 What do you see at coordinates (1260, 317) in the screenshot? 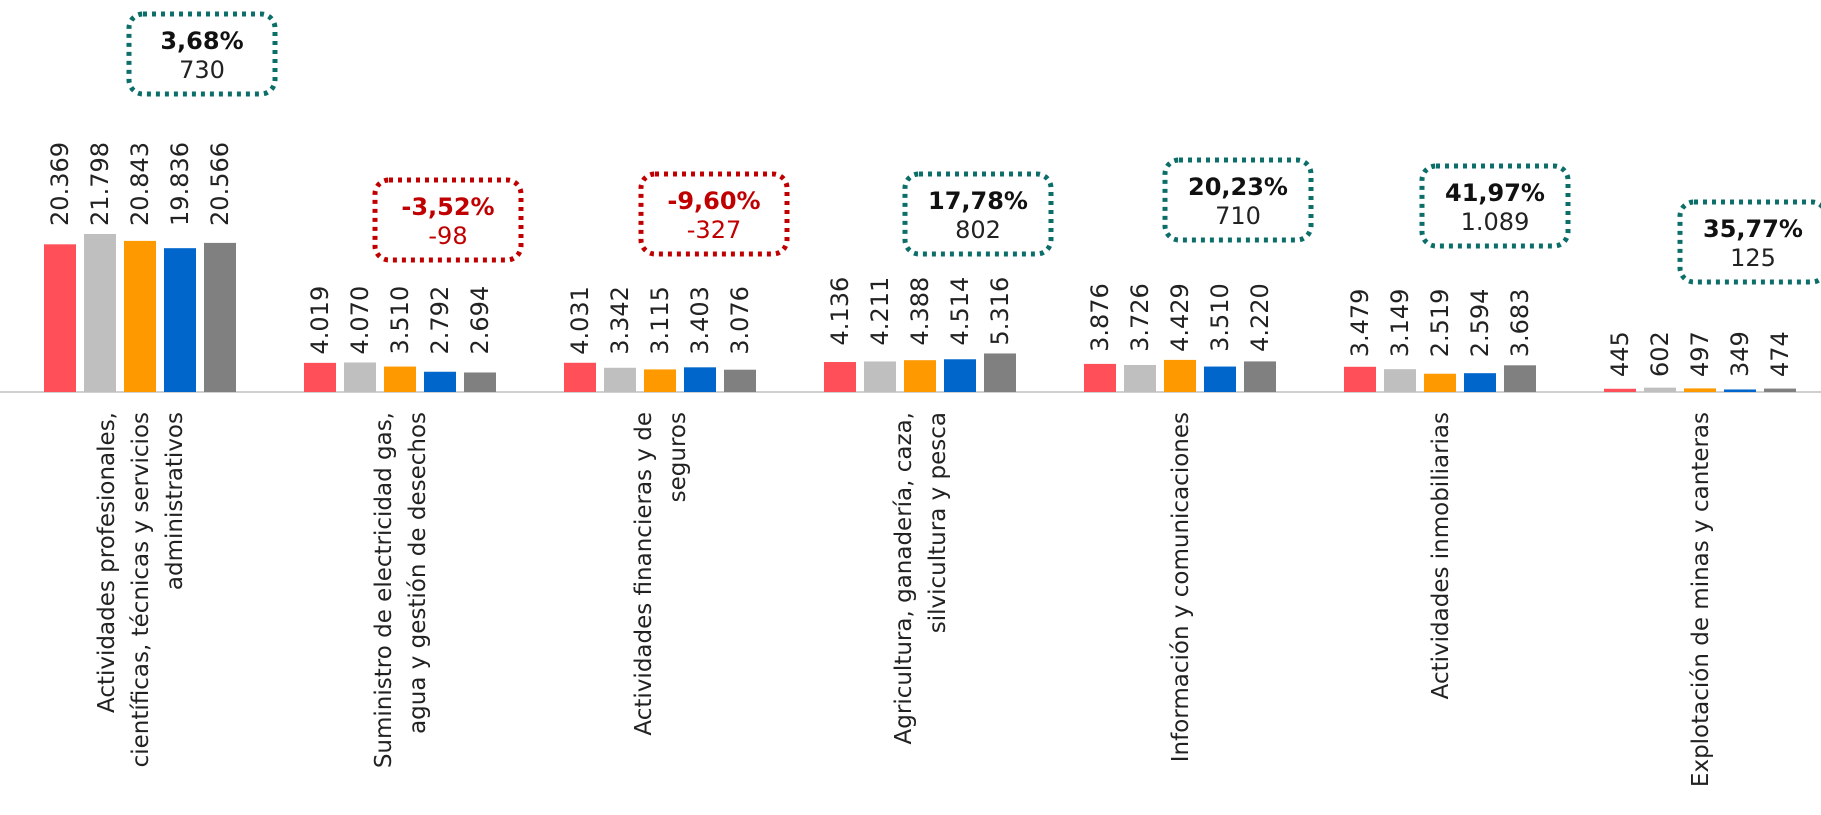
I see `value-label-5-5: 4.220` at bounding box center [1260, 317].